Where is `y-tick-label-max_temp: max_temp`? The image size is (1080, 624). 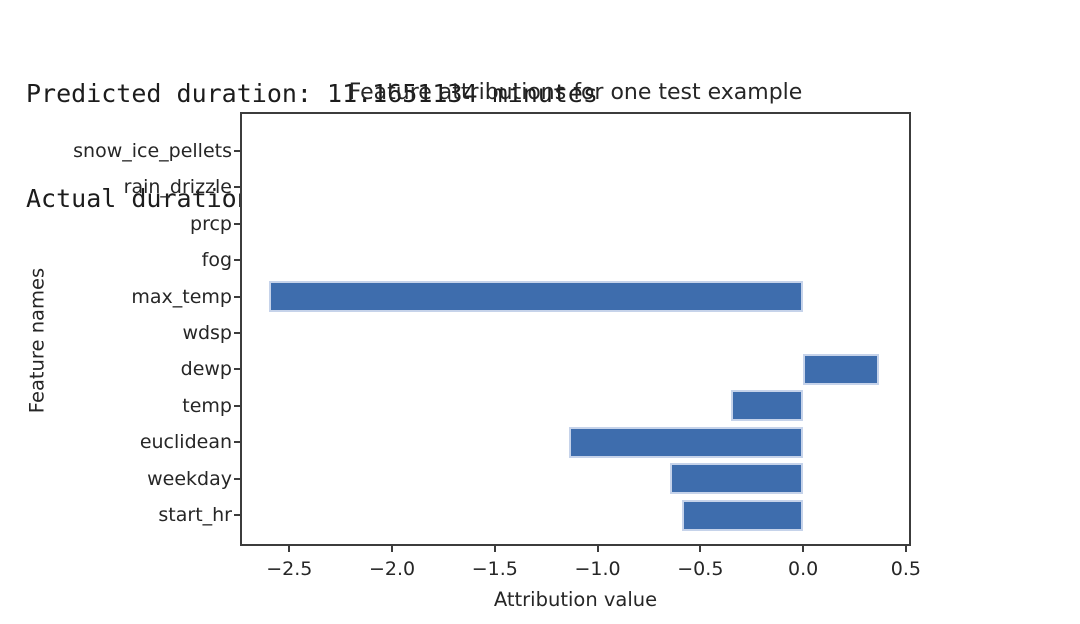
y-tick-label-max_temp: max_temp is located at coordinates (181, 296).